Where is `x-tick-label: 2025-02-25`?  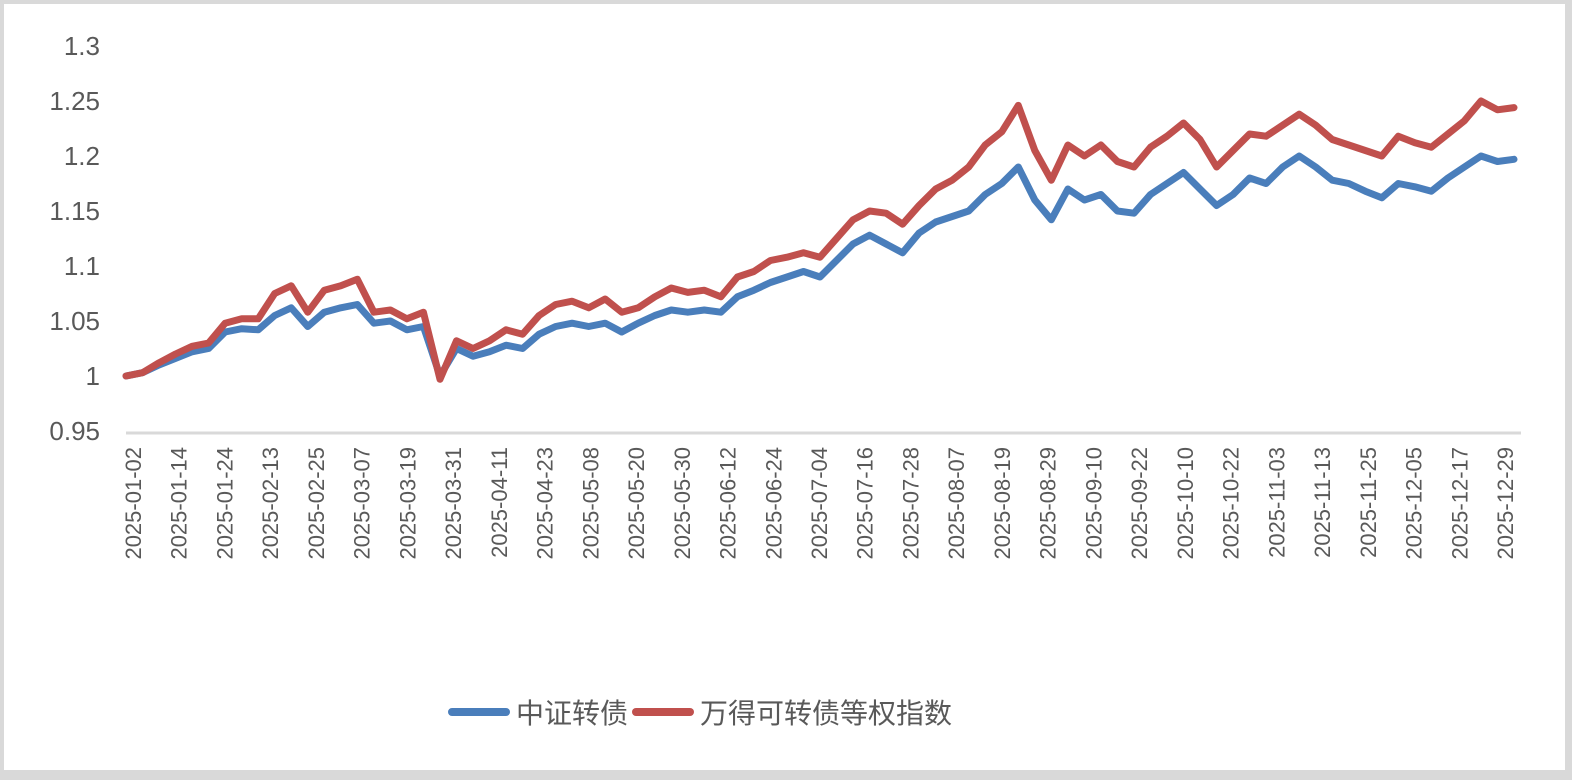 x-tick-label: 2025-02-25 is located at coordinates (316, 503).